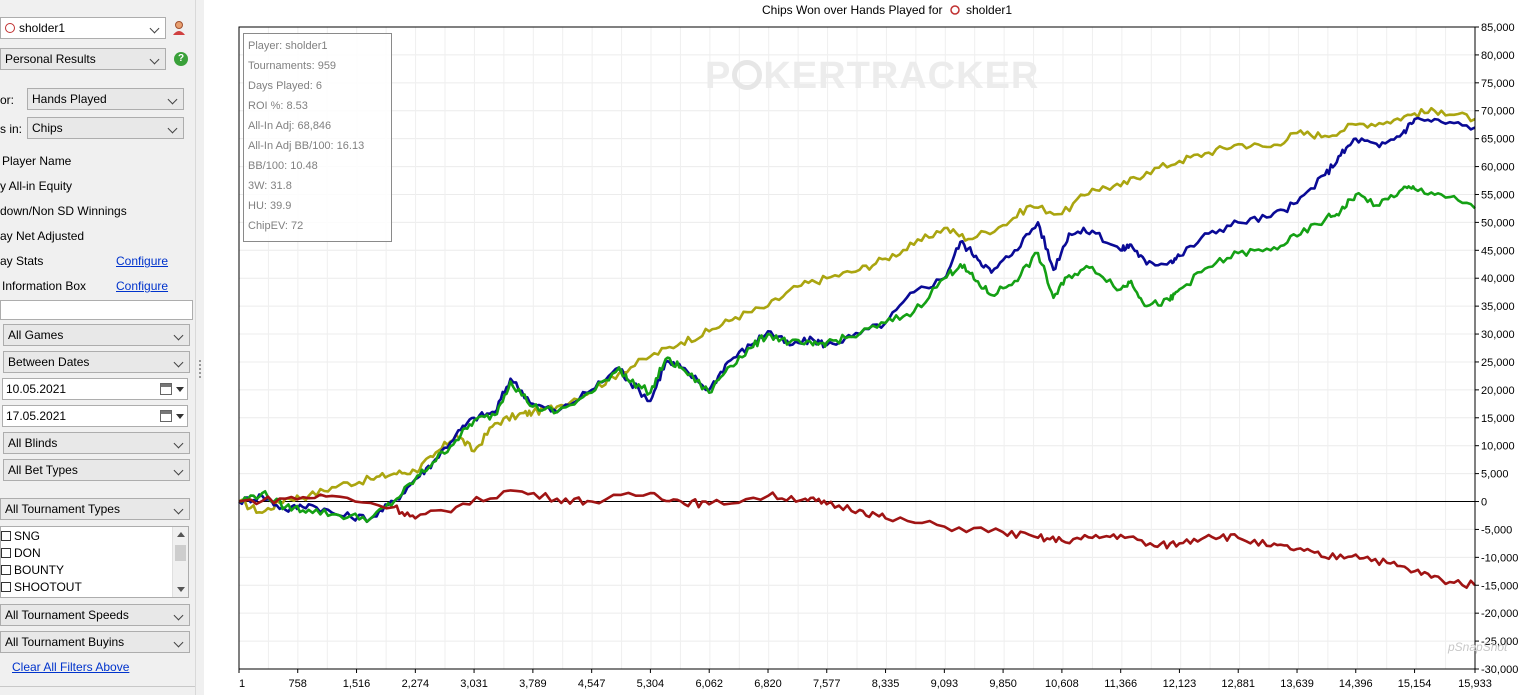 The height and width of the screenshot is (695, 1529). What do you see at coordinates (180, 553) in the screenshot?
I see `scroll-thumb` at bounding box center [180, 553].